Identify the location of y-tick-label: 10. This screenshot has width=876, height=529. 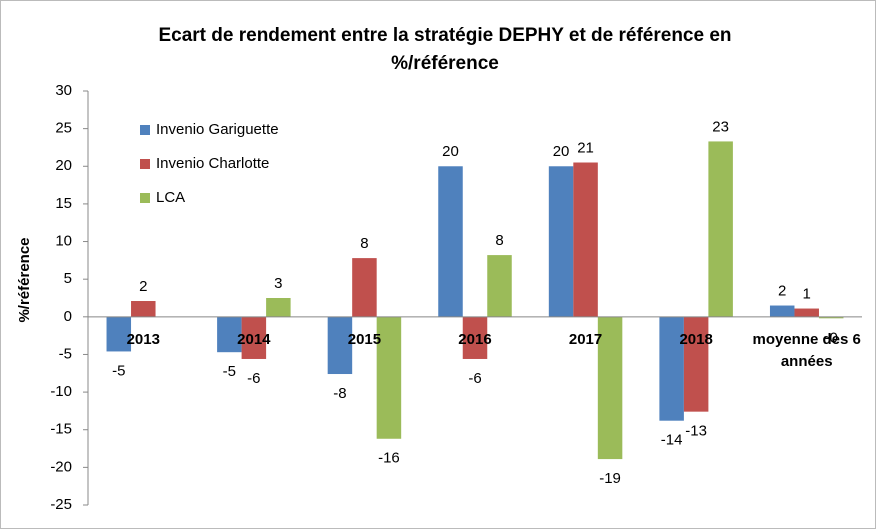
(63, 241).